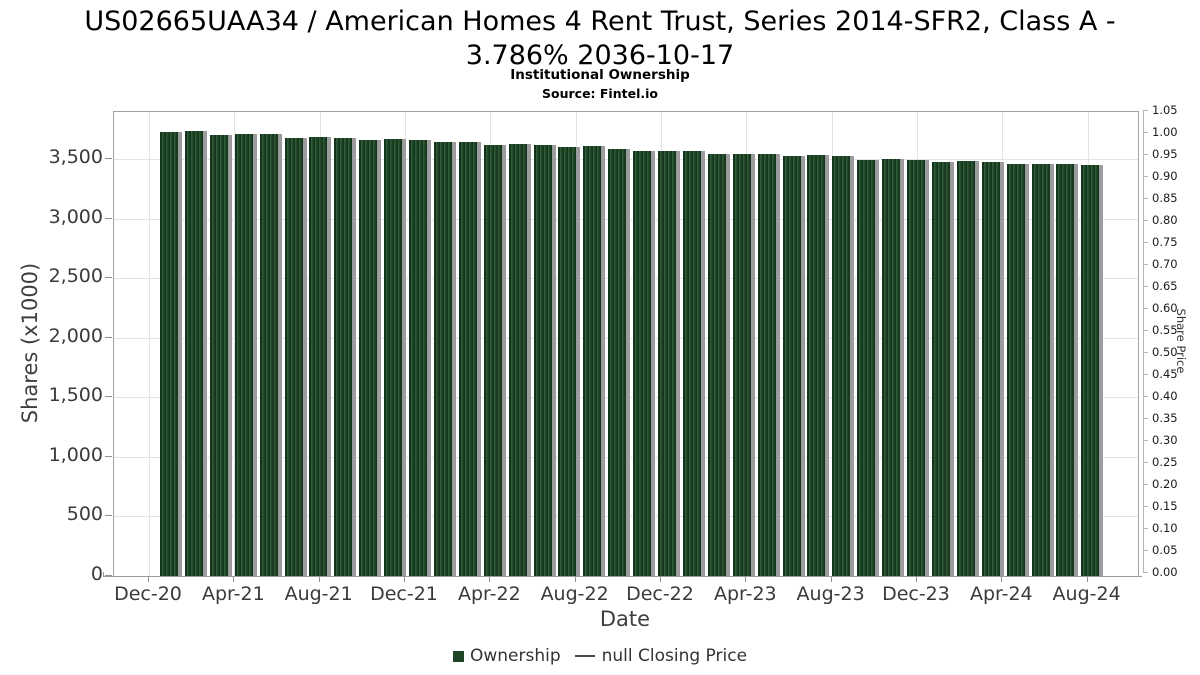 The width and height of the screenshot is (1200, 675). What do you see at coordinates (1165, 109) in the screenshot?
I see `y-axis-tick-label-right: 1.05` at bounding box center [1165, 109].